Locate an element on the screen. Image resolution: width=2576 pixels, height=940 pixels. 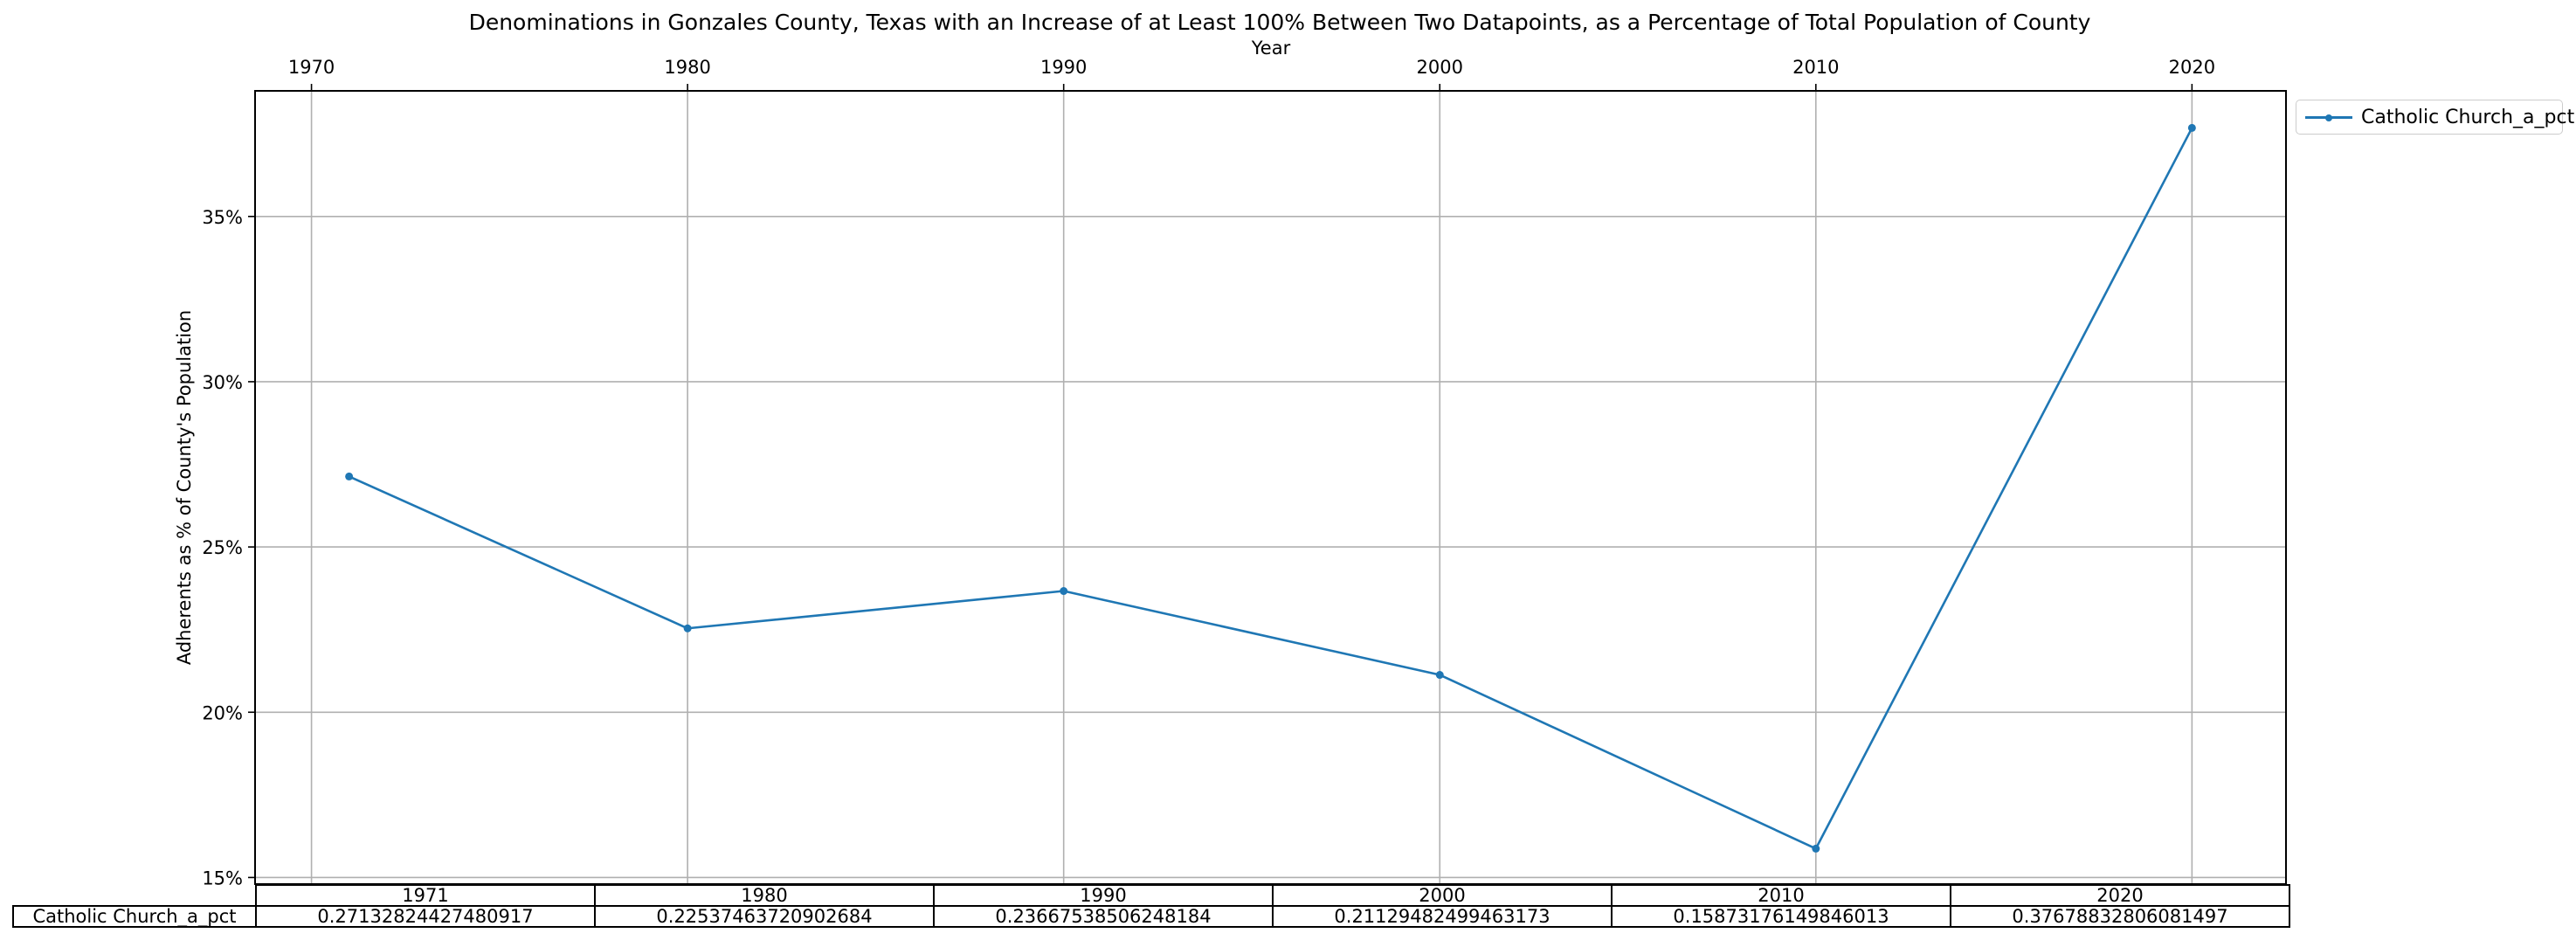
table-header-cell: 2000 is located at coordinates (1442, 896).